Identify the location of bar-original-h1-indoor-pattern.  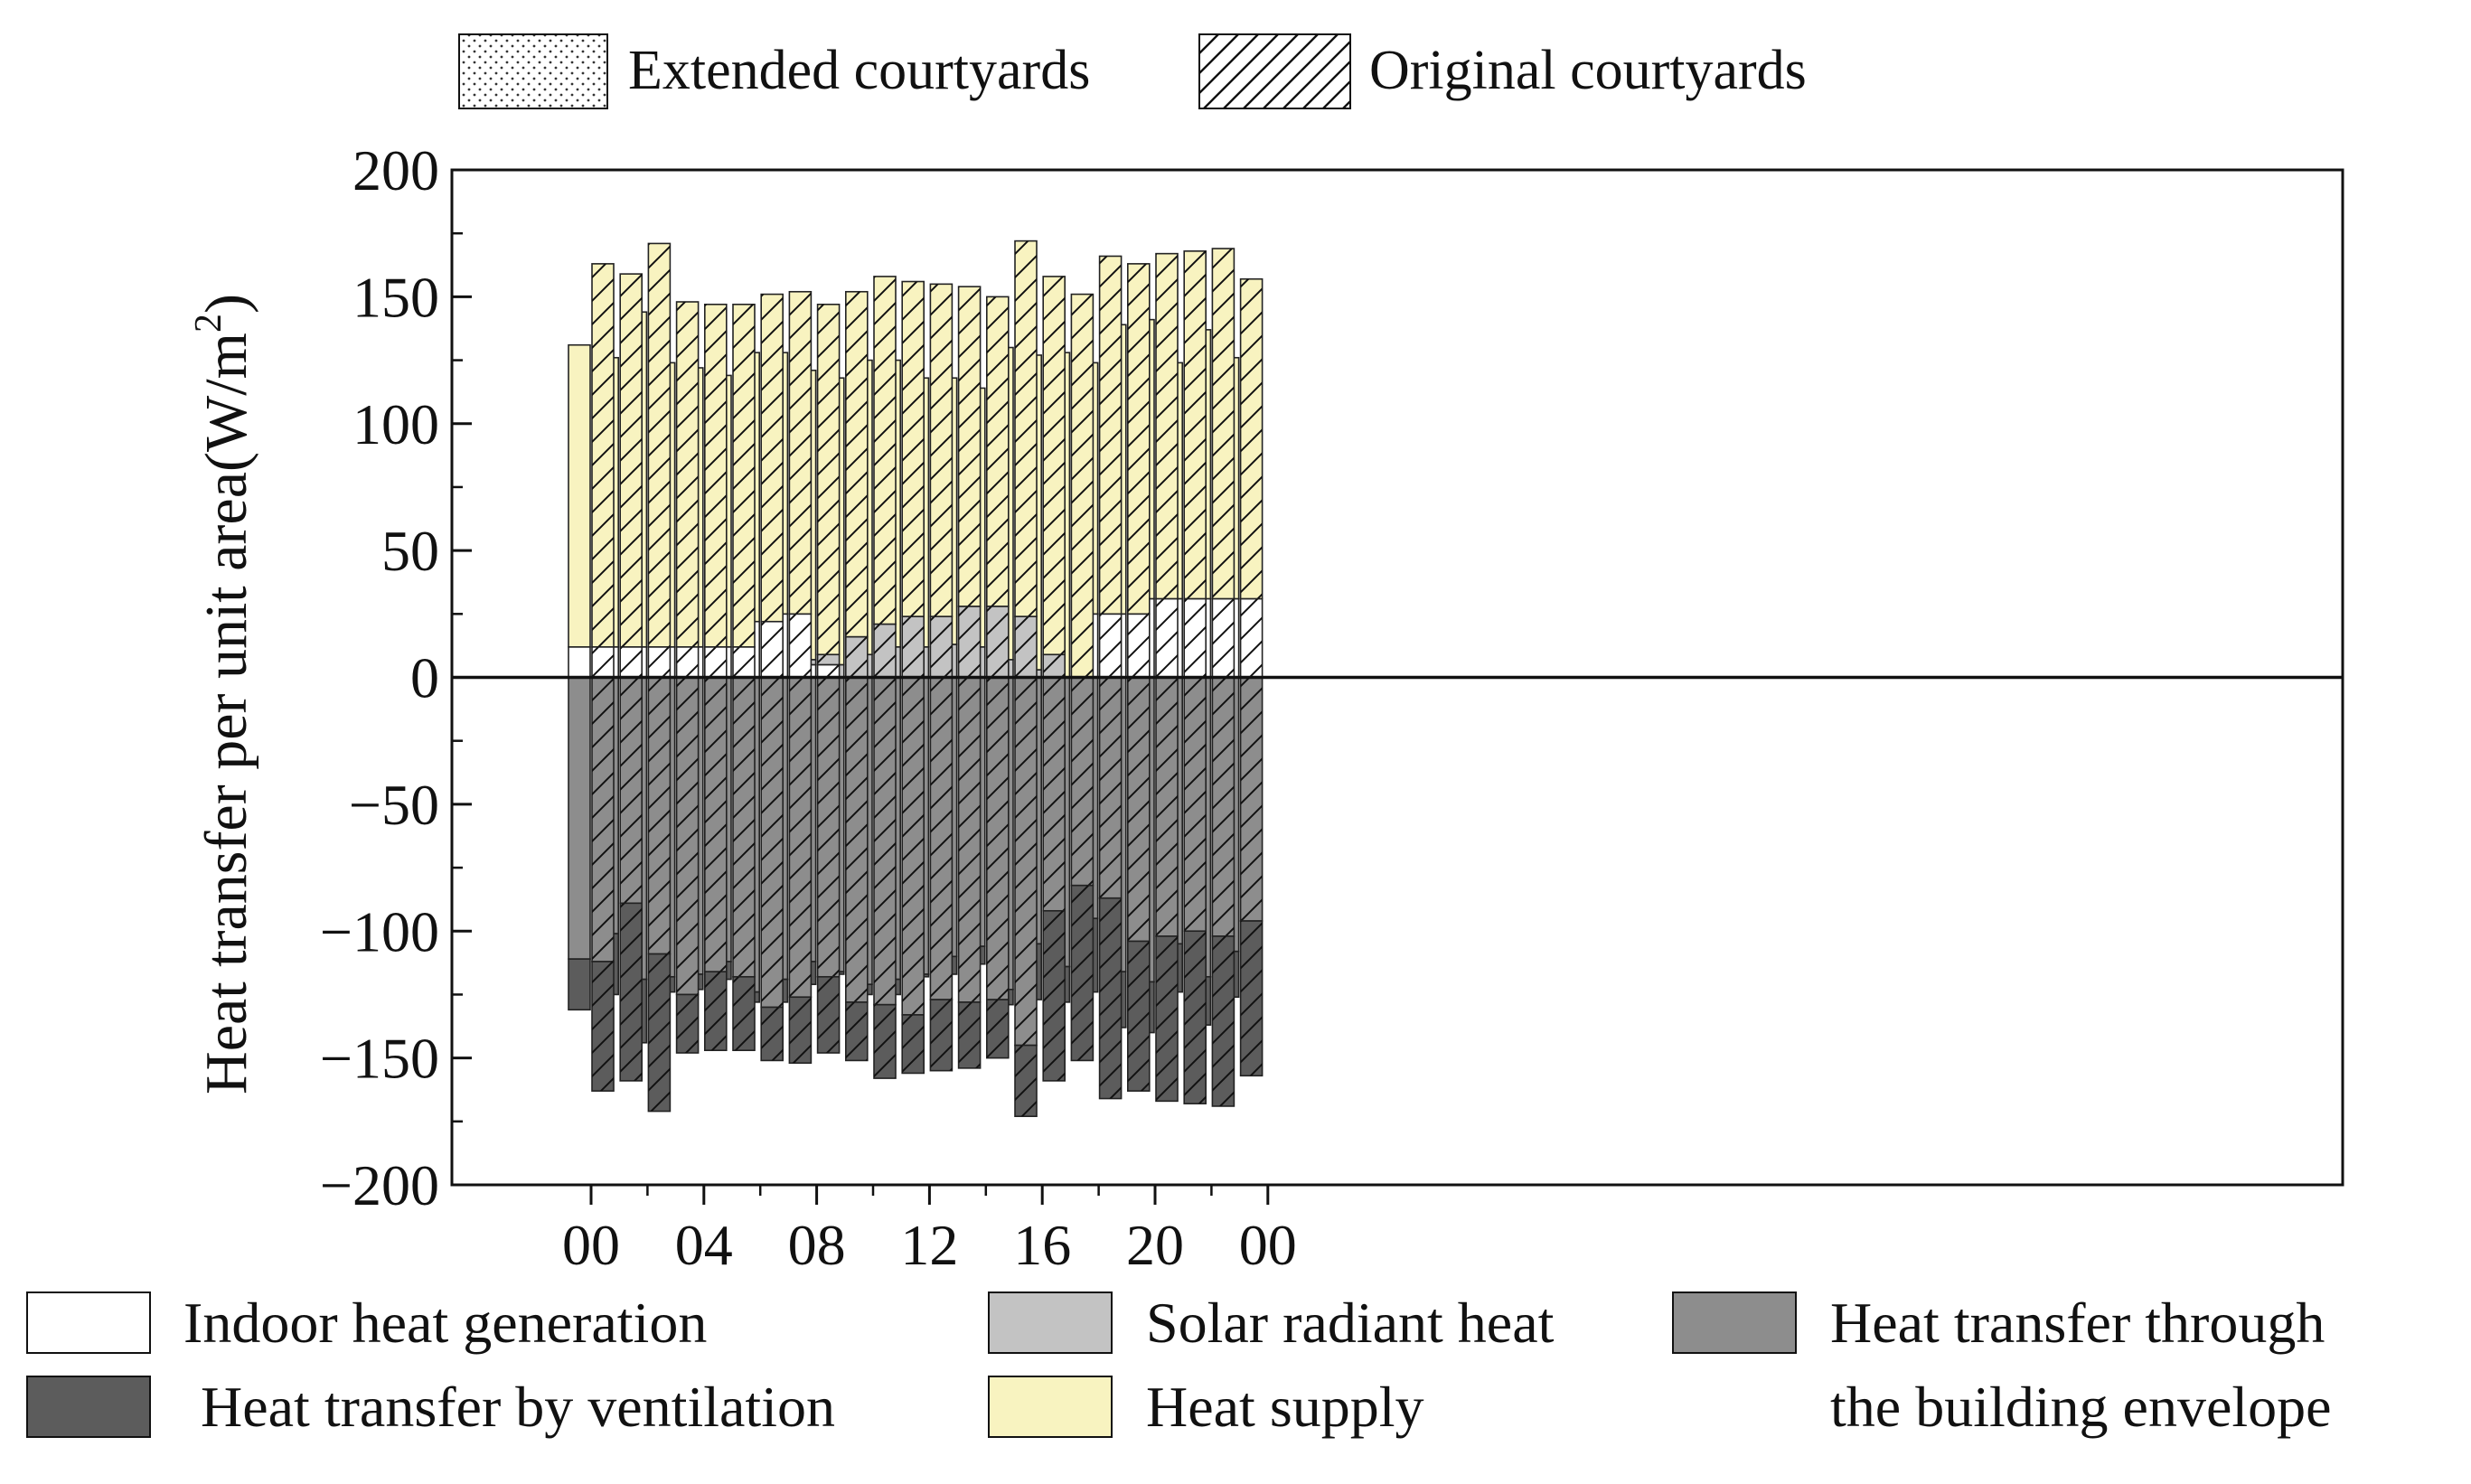
(631, 662).